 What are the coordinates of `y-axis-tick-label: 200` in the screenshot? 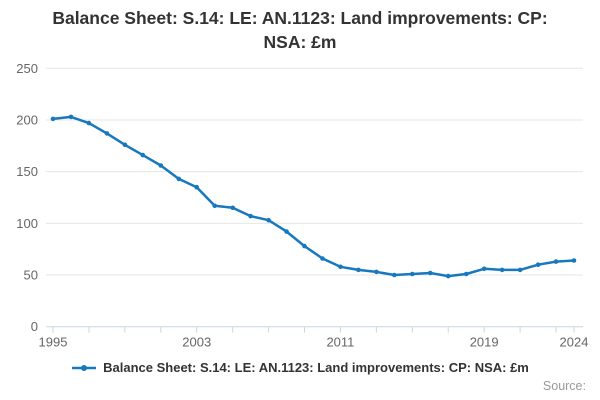 It's located at (27, 119).